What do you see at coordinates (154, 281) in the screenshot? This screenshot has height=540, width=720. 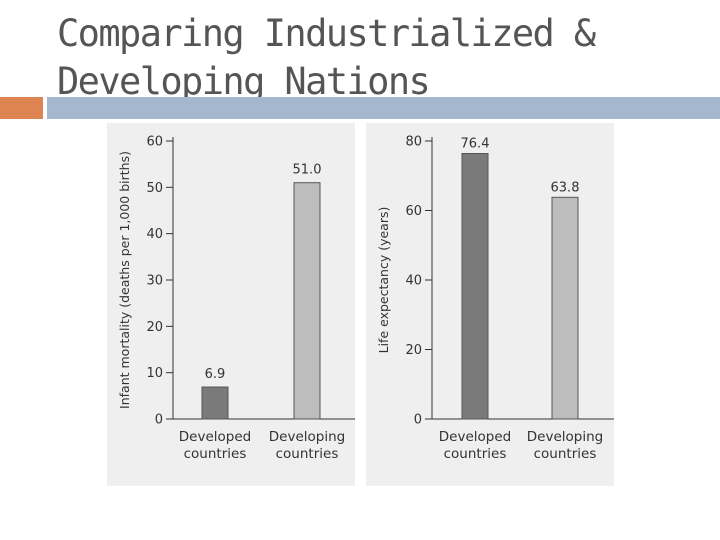 I see `y-tick-label: 30` at bounding box center [154, 281].